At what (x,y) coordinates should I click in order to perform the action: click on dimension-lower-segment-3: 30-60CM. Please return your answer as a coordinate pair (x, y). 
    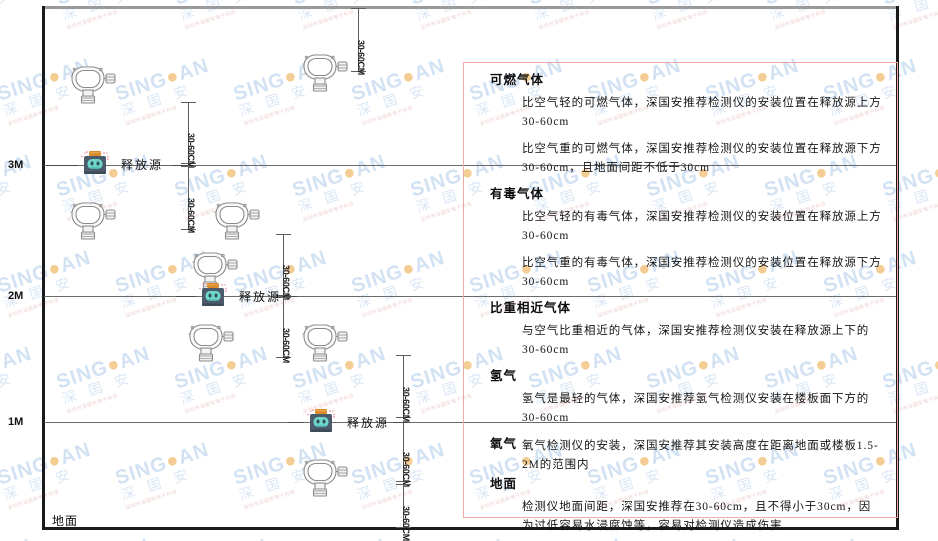
    Looking at the image, I should click on (404, 512).